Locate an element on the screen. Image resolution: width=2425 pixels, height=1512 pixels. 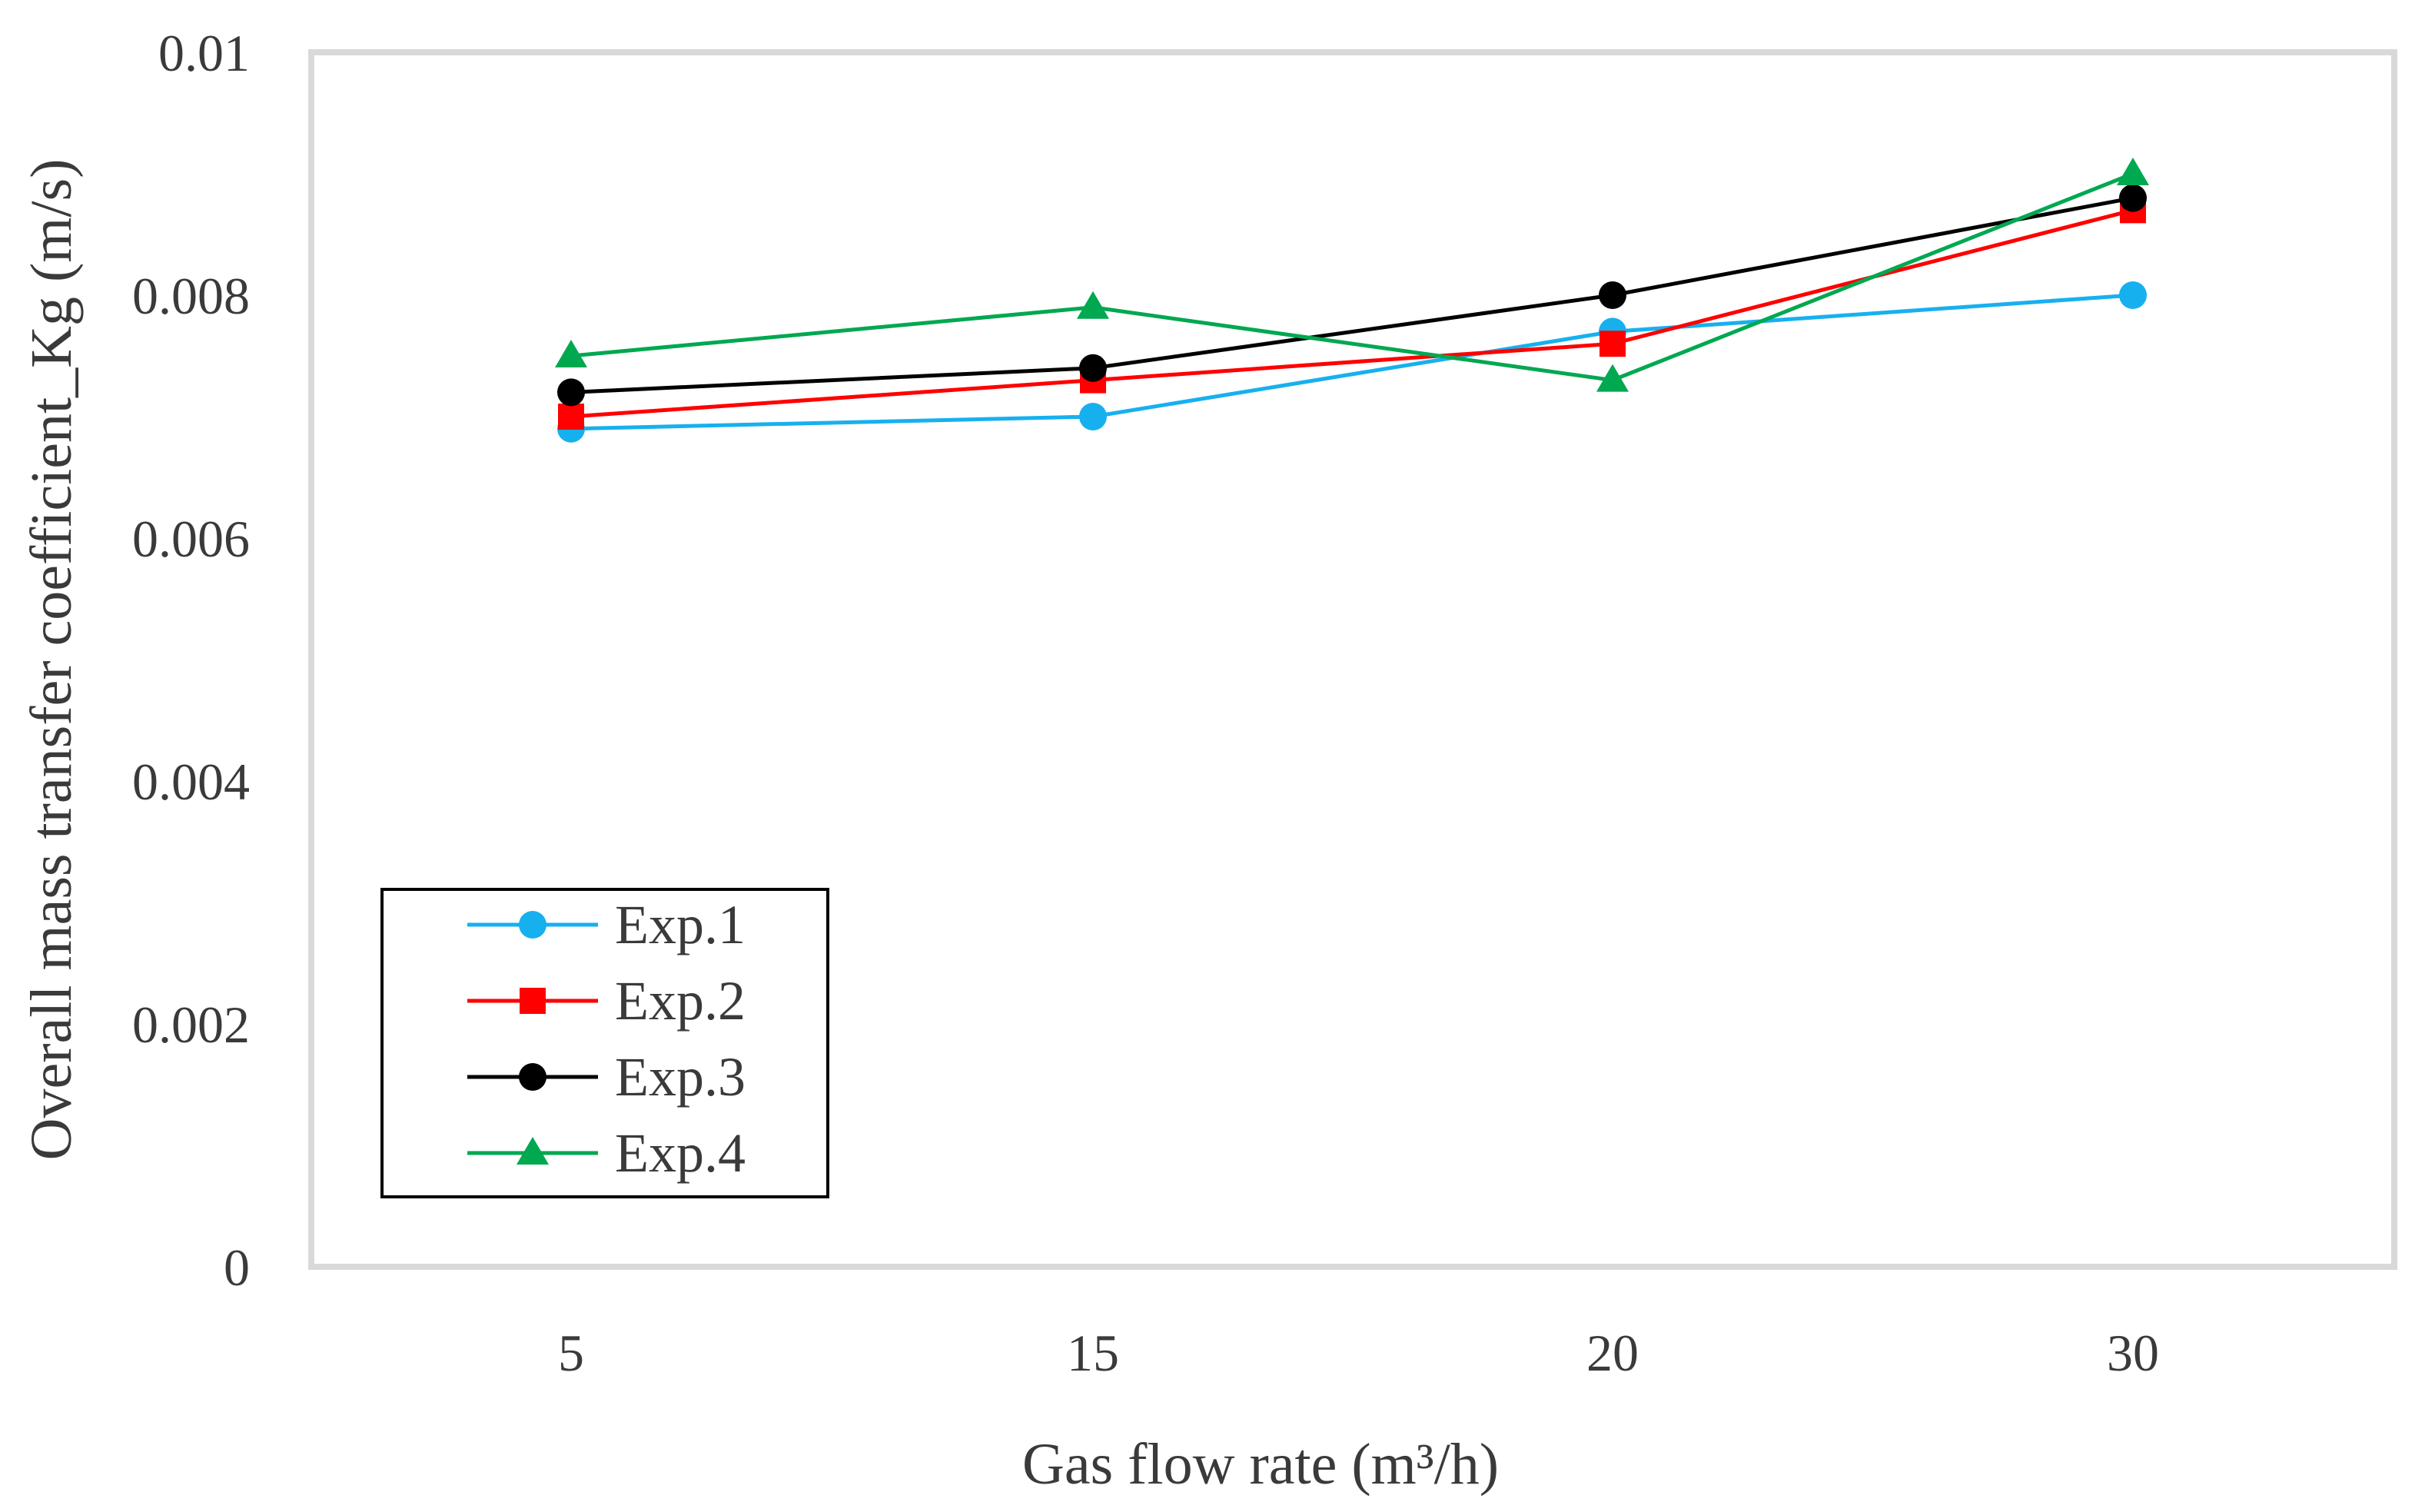
legend: Exp.1 Exp.2 Exp.3 Exp.4 is located at coordinates (604, 1043).